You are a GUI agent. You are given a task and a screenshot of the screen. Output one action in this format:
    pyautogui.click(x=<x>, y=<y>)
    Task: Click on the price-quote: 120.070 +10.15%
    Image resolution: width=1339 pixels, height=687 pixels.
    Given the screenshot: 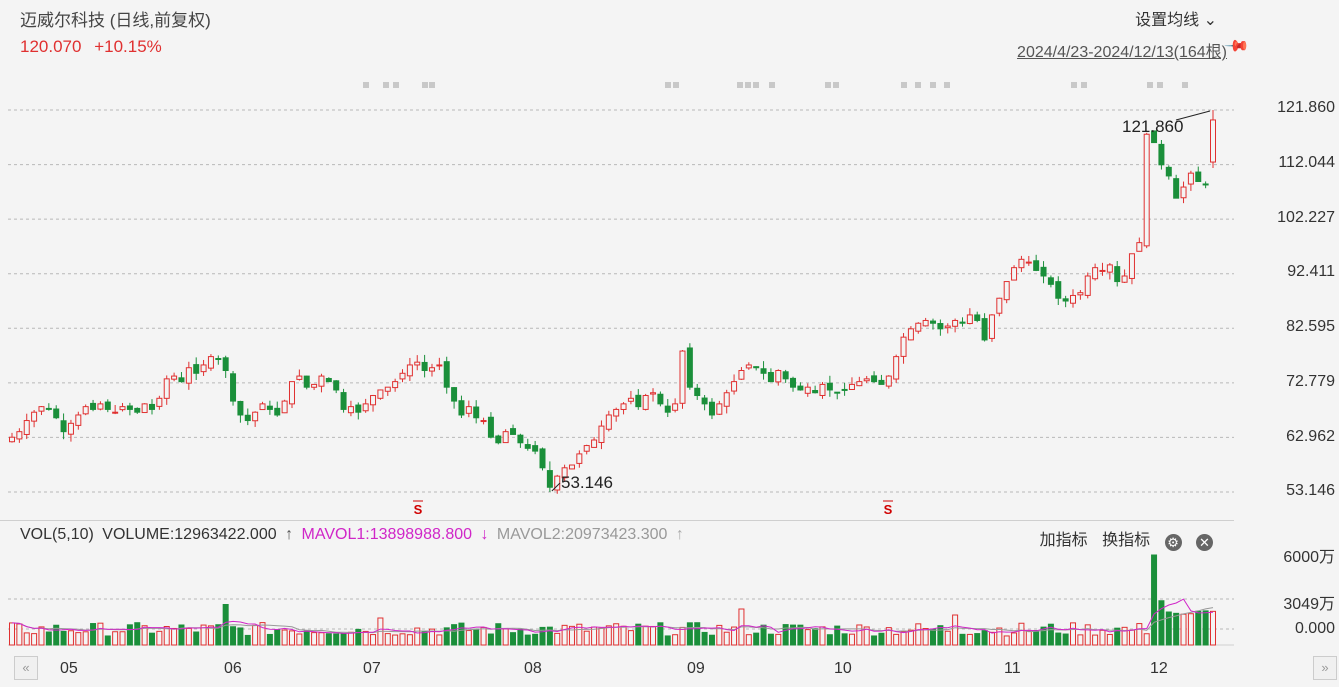 What is the action you would take?
    pyautogui.click(x=91, y=47)
    